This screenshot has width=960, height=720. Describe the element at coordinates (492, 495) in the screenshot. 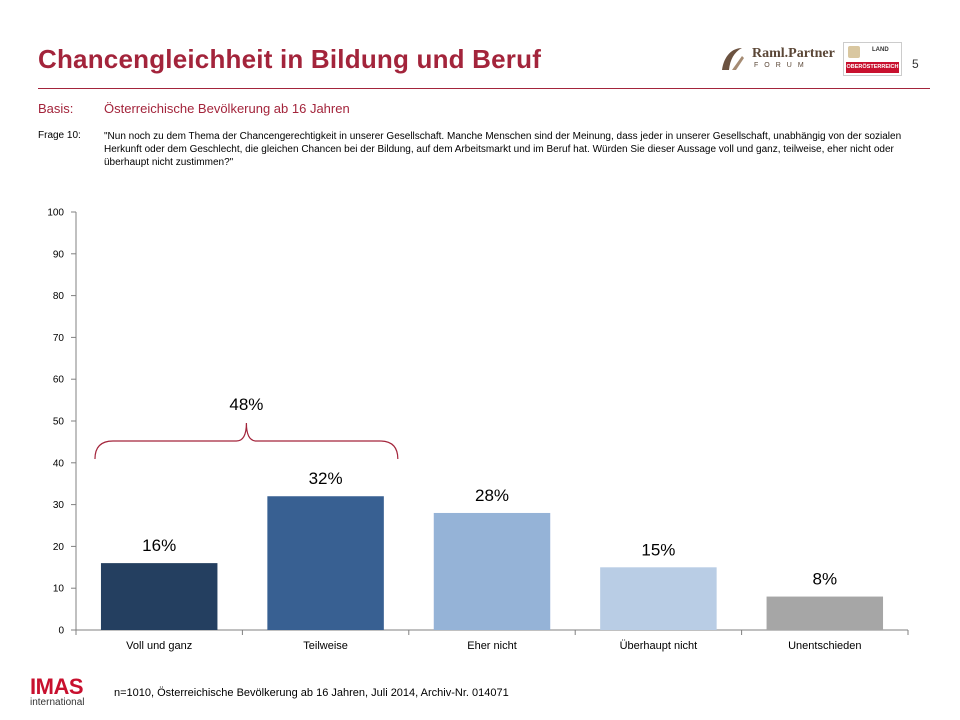

I see `data-label: 28%` at that location.